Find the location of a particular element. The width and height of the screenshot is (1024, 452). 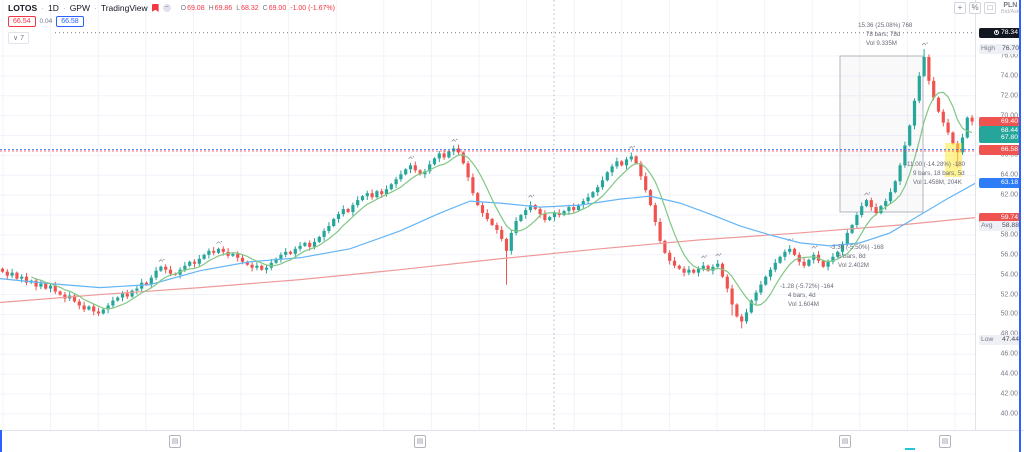

price-tick: 76.00 is located at coordinates (1009, 56).